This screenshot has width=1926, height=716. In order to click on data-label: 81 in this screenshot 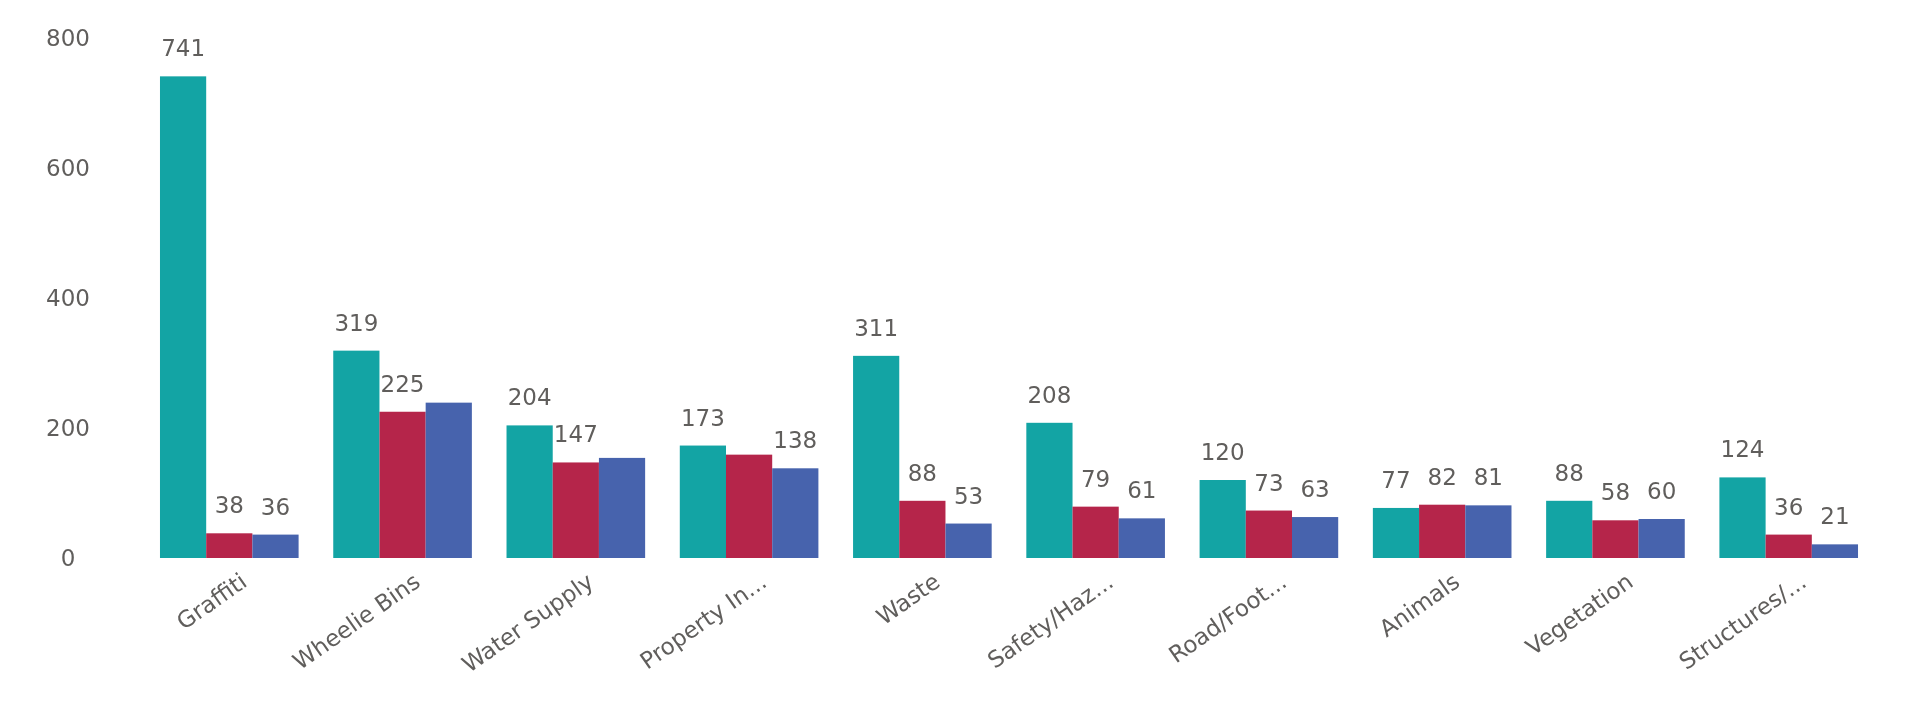, I will do `click(1488, 477)`.